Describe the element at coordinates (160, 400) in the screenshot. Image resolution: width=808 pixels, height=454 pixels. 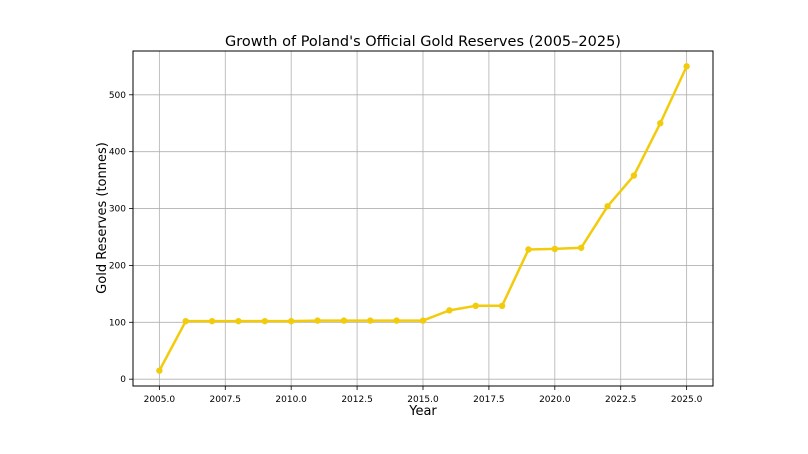
I see `x-tick-label: 2005.0` at that location.